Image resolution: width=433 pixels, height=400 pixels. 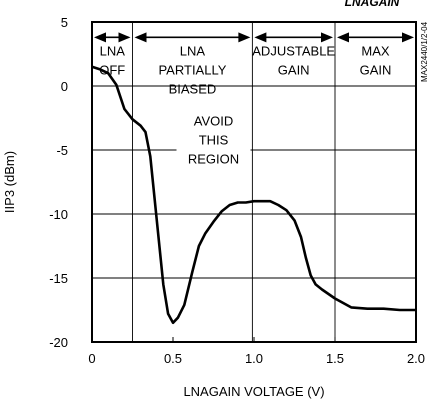 What do you see at coordinates (192, 69) in the screenshot?
I see `region-label-line: PARTIALLY` at bounding box center [192, 69].